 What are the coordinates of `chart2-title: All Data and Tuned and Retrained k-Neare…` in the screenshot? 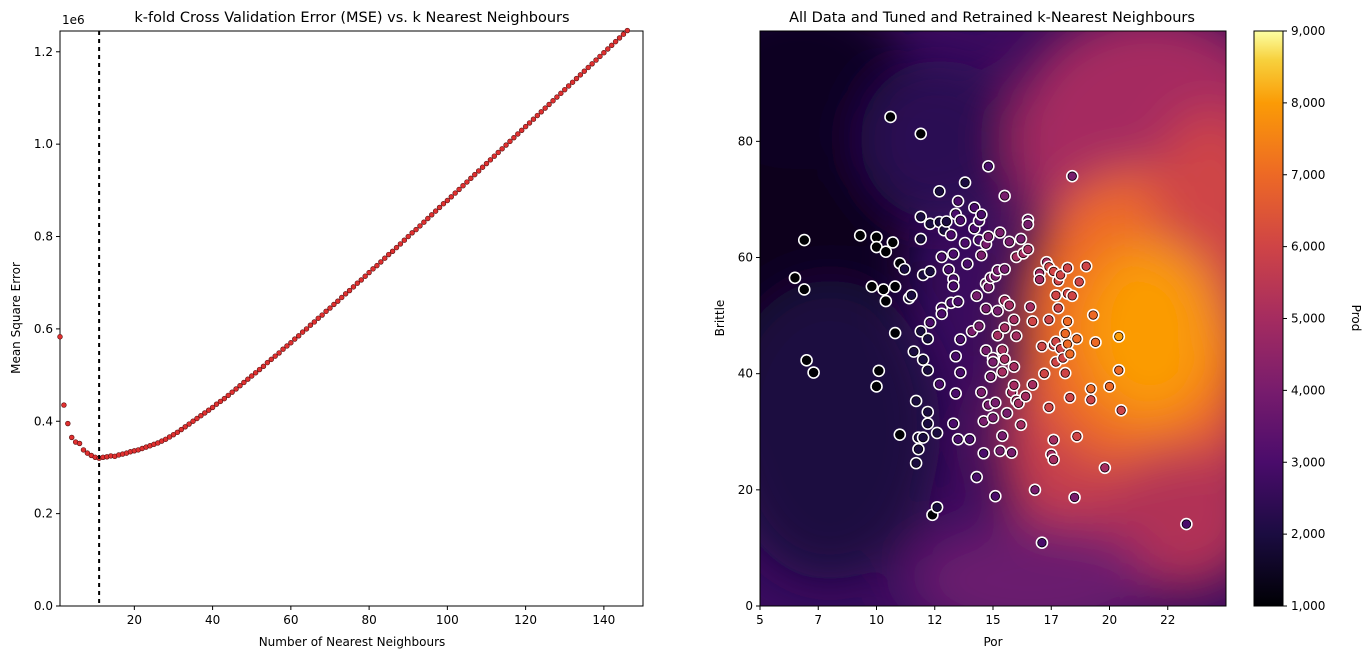 It's located at (992, 18).